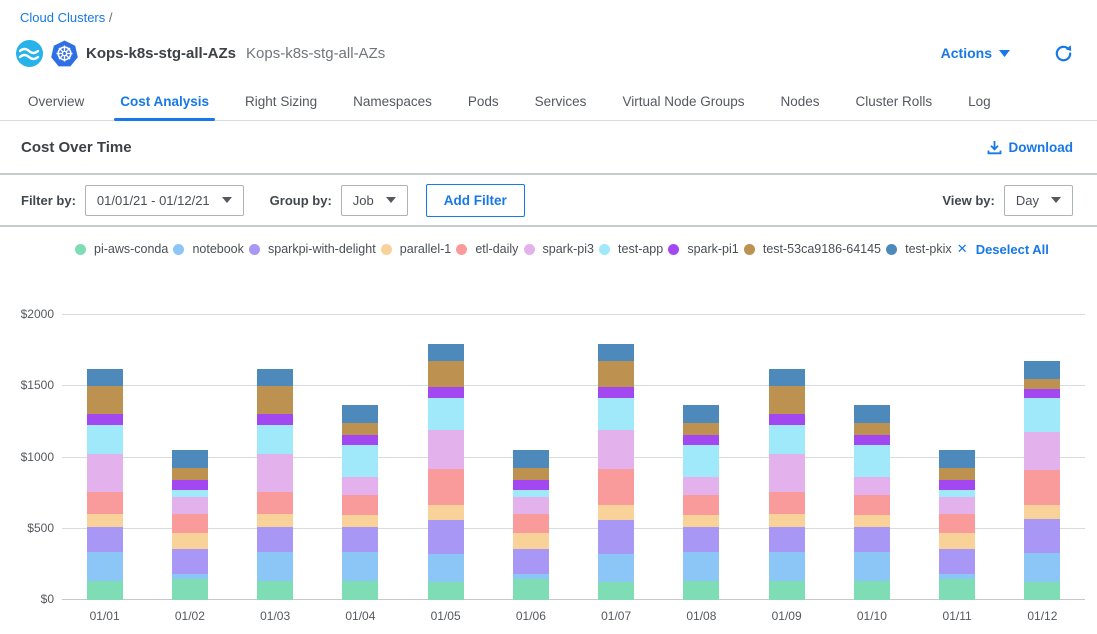 This screenshot has height=634, width=1097. I want to click on stacked-bar-01/06, so click(530, 524).